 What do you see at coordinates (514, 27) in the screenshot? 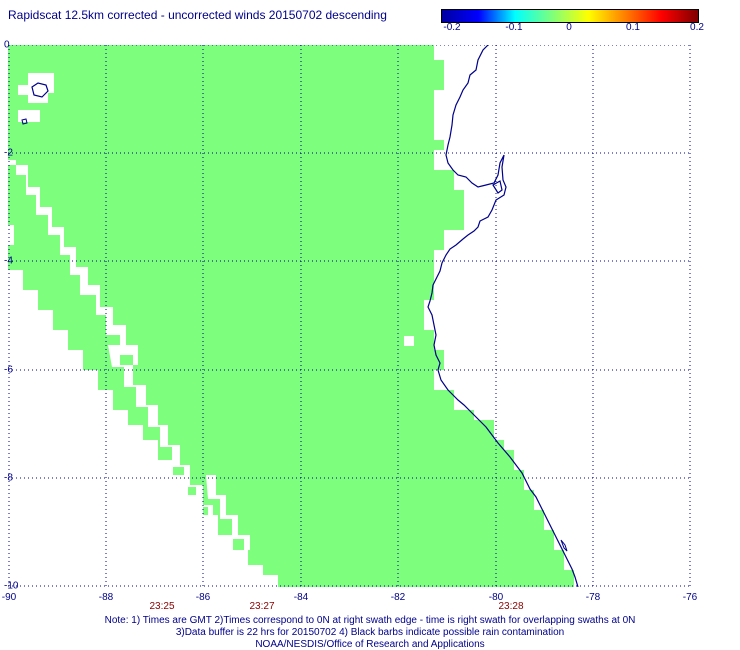
I see `colorbar-label: -0.1` at bounding box center [514, 27].